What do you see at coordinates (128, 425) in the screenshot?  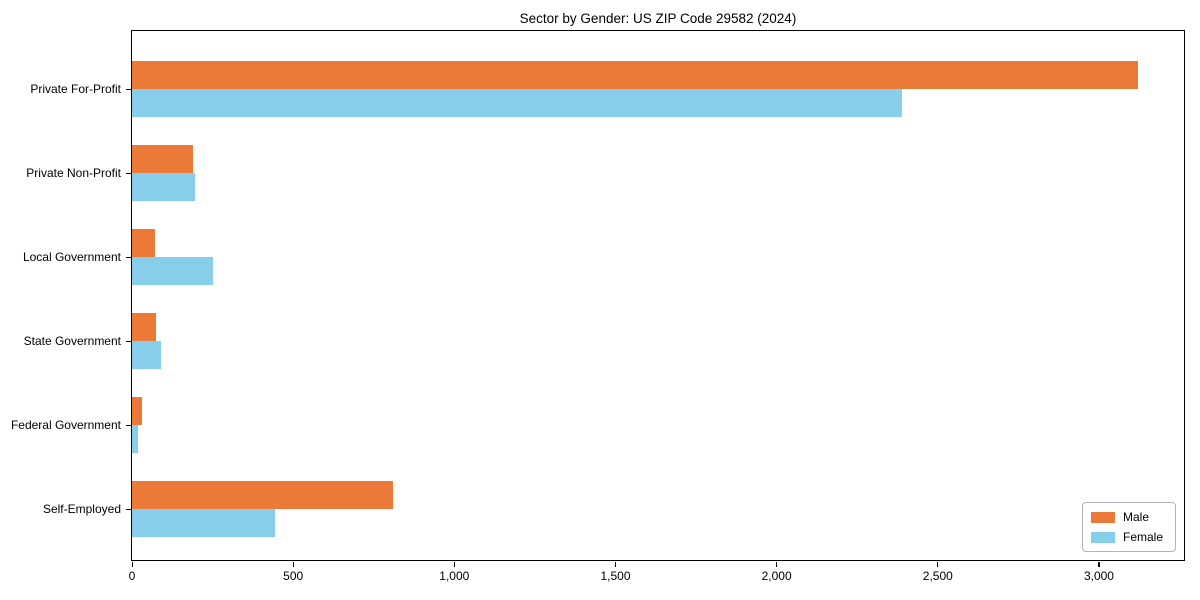 I see `y-tick-federal-government` at bounding box center [128, 425].